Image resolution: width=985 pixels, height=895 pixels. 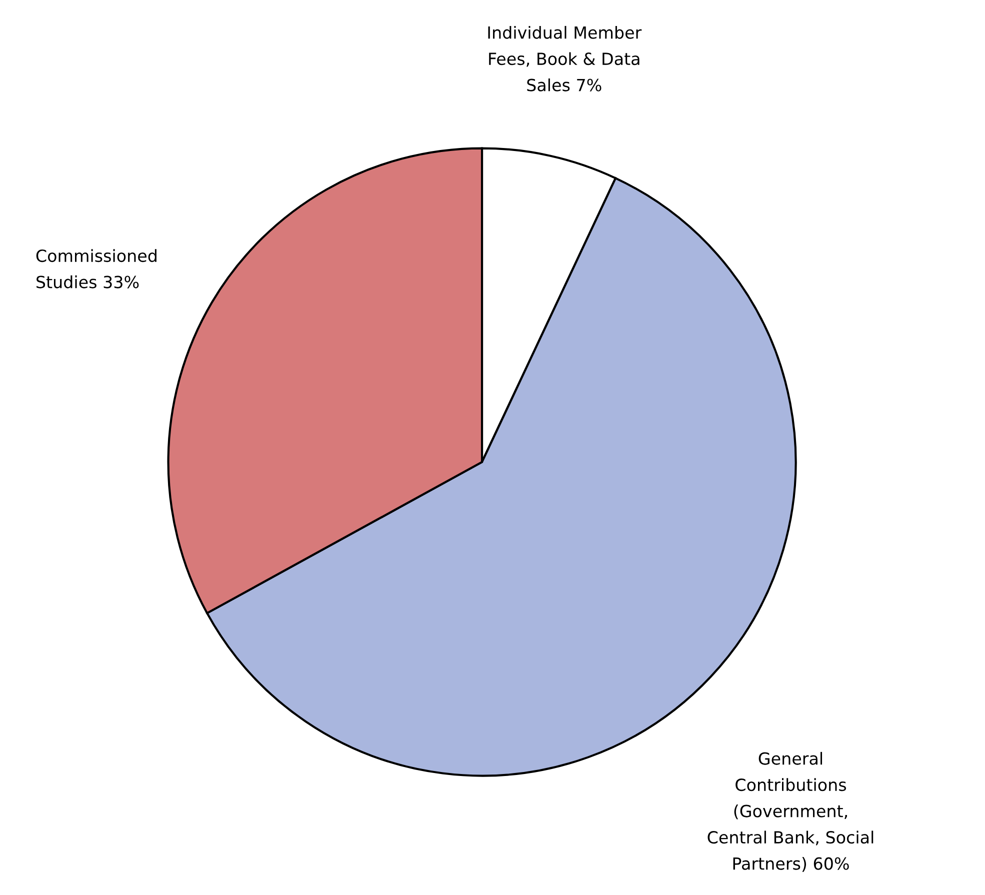 I want to click on slice-label: Commissioned Studies 33%, so click(x=96, y=268).